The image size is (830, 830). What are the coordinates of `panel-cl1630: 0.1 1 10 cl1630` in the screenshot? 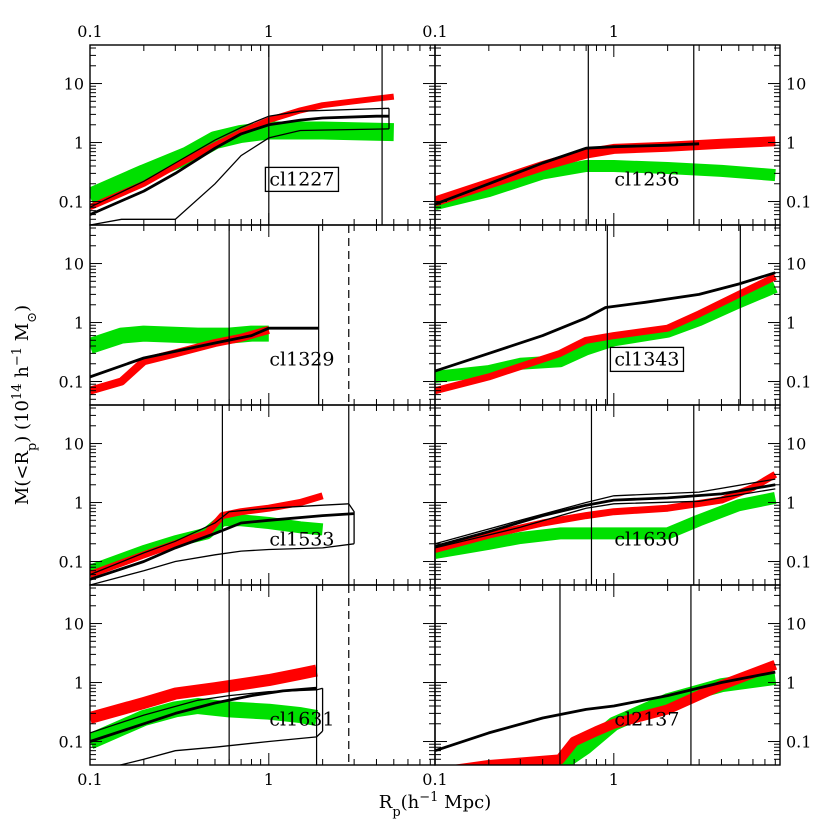 It's located at (622, 495).